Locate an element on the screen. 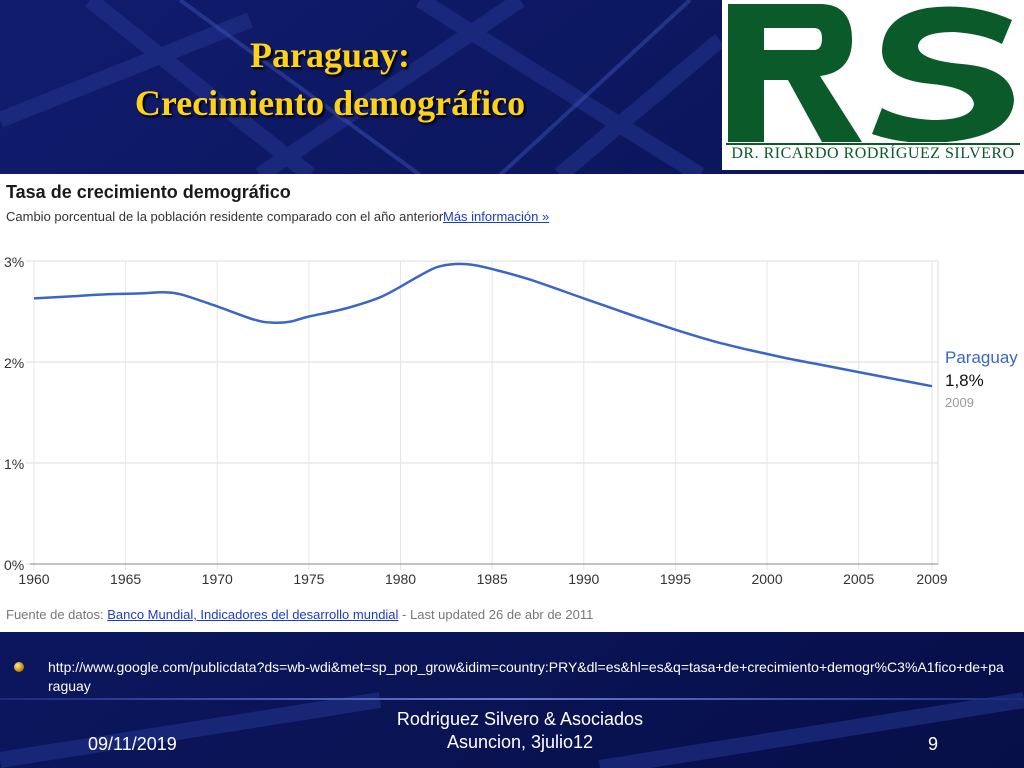  x-tick-label: 1975 is located at coordinates (308, 579).